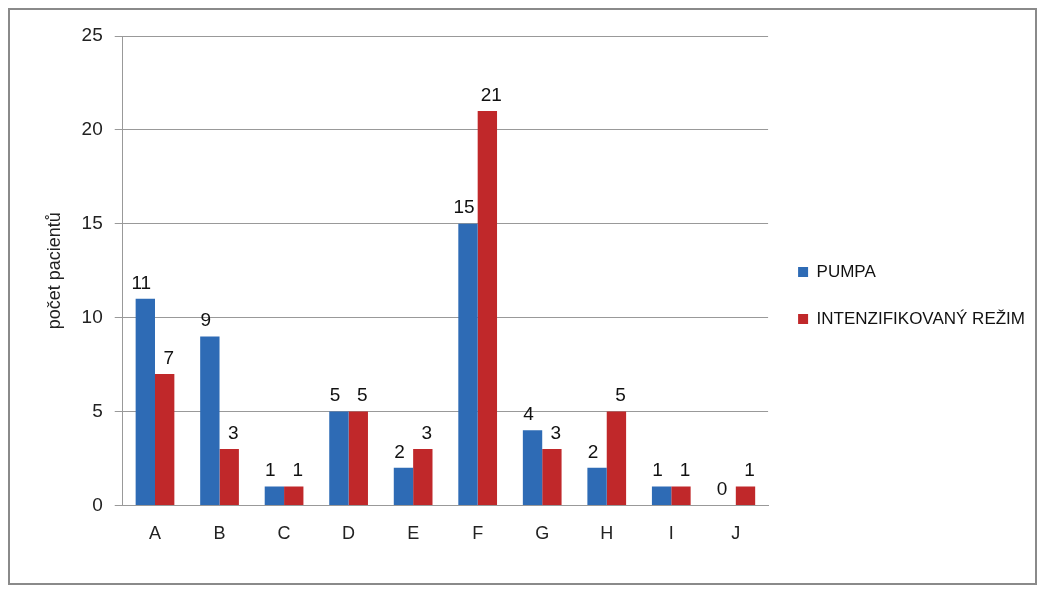  I want to click on x-tick-label: G, so click(542, 533).